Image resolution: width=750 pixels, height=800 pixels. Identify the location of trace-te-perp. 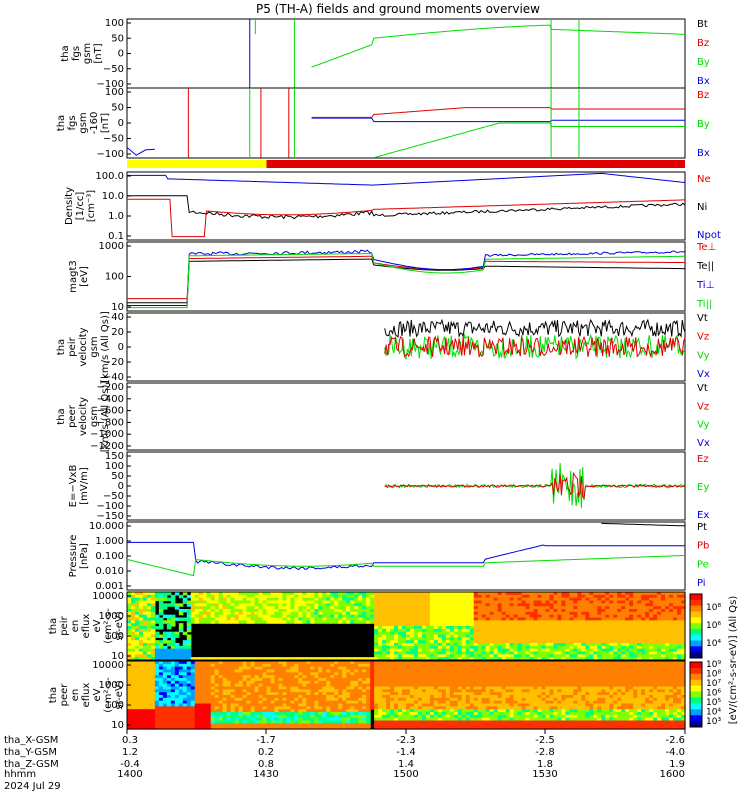
(406, 277).